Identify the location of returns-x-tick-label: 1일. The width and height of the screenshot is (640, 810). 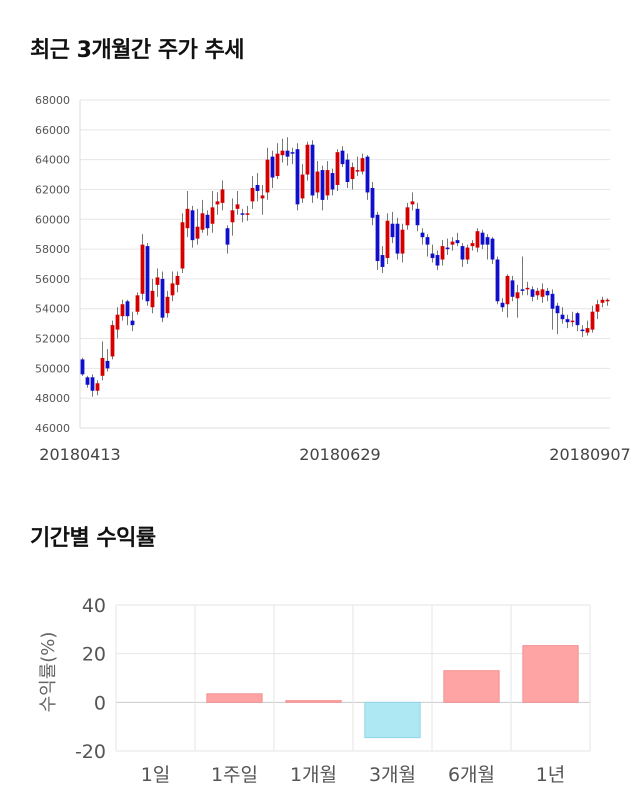
(156, 775).